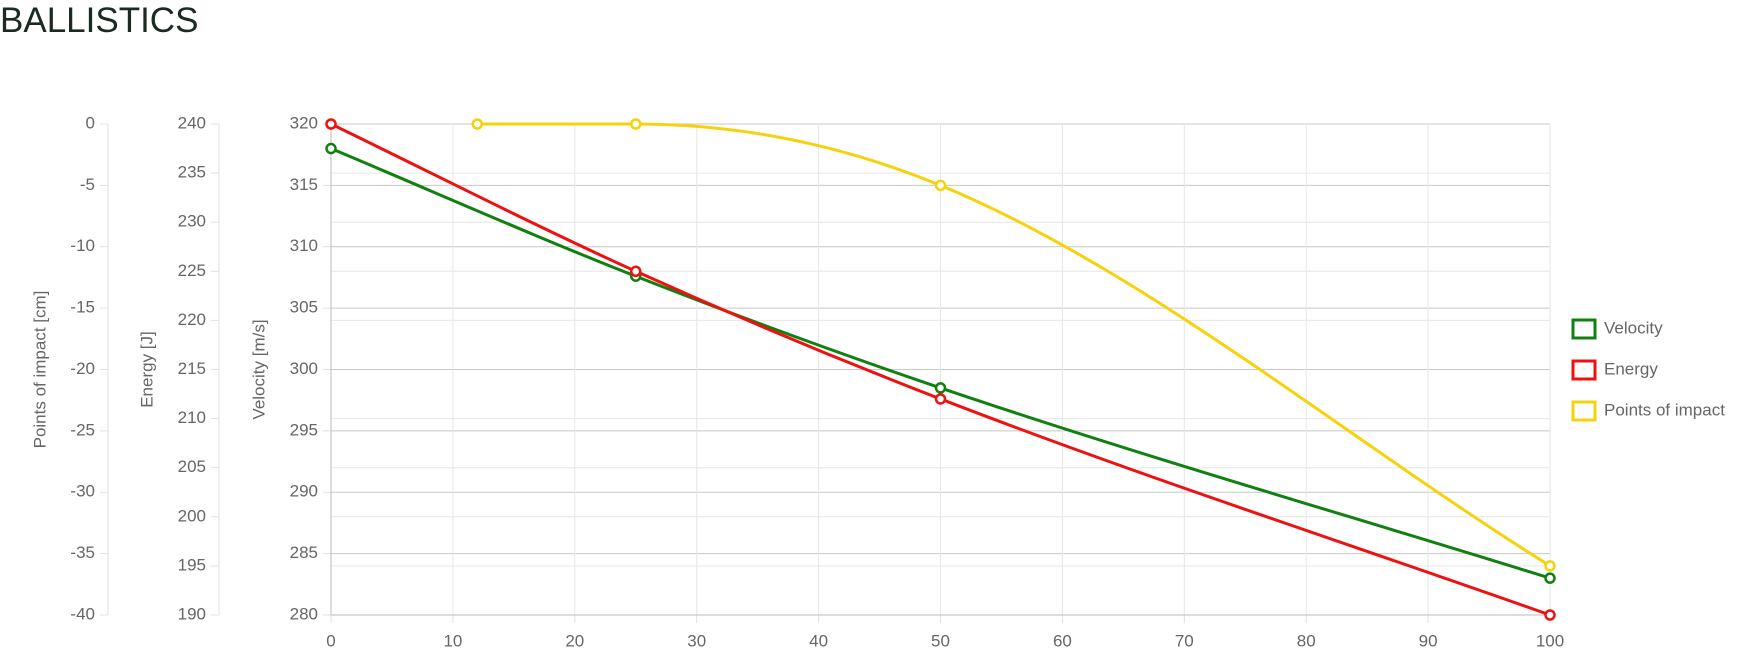 The width and height of the screenshot is (1738, 666). I want to click on y-tick-label: 300, so click(304, 368).